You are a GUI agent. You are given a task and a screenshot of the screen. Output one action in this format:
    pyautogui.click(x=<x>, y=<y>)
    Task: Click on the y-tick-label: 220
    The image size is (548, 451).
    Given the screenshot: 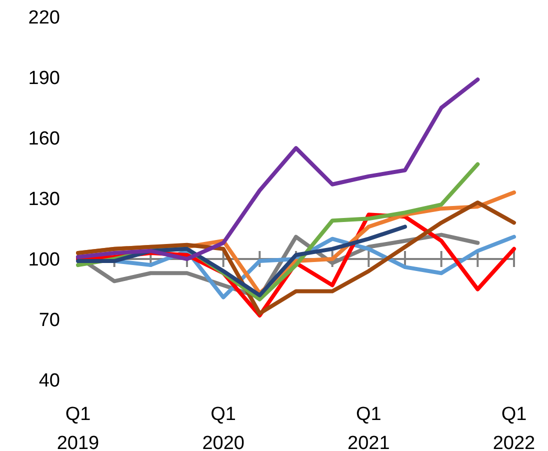 What is the action you would take?
    pyautogui.click(x=44, y=18)
    